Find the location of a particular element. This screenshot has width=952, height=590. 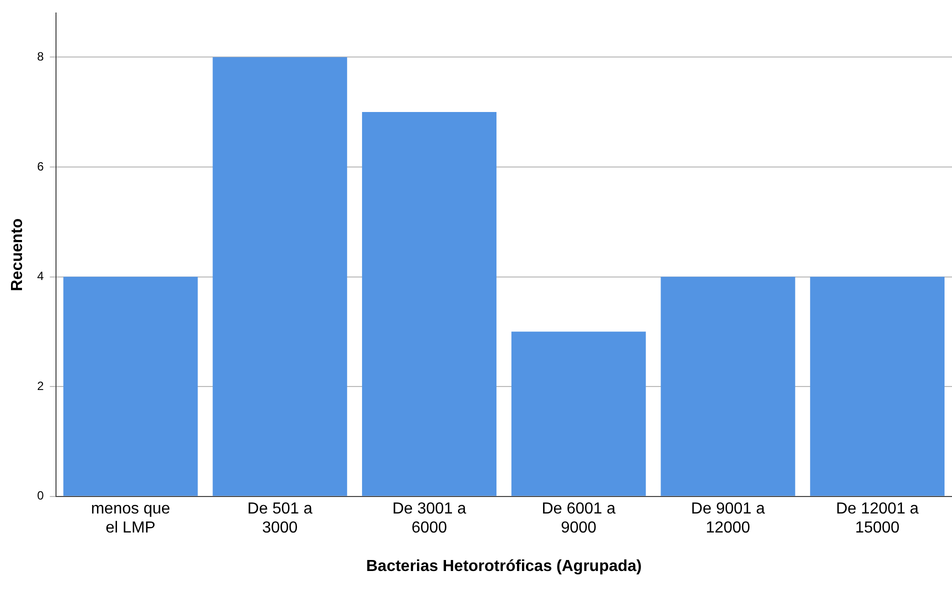

x-tick-label: De 3001 a 6000 is located at coordinates (429, 518).